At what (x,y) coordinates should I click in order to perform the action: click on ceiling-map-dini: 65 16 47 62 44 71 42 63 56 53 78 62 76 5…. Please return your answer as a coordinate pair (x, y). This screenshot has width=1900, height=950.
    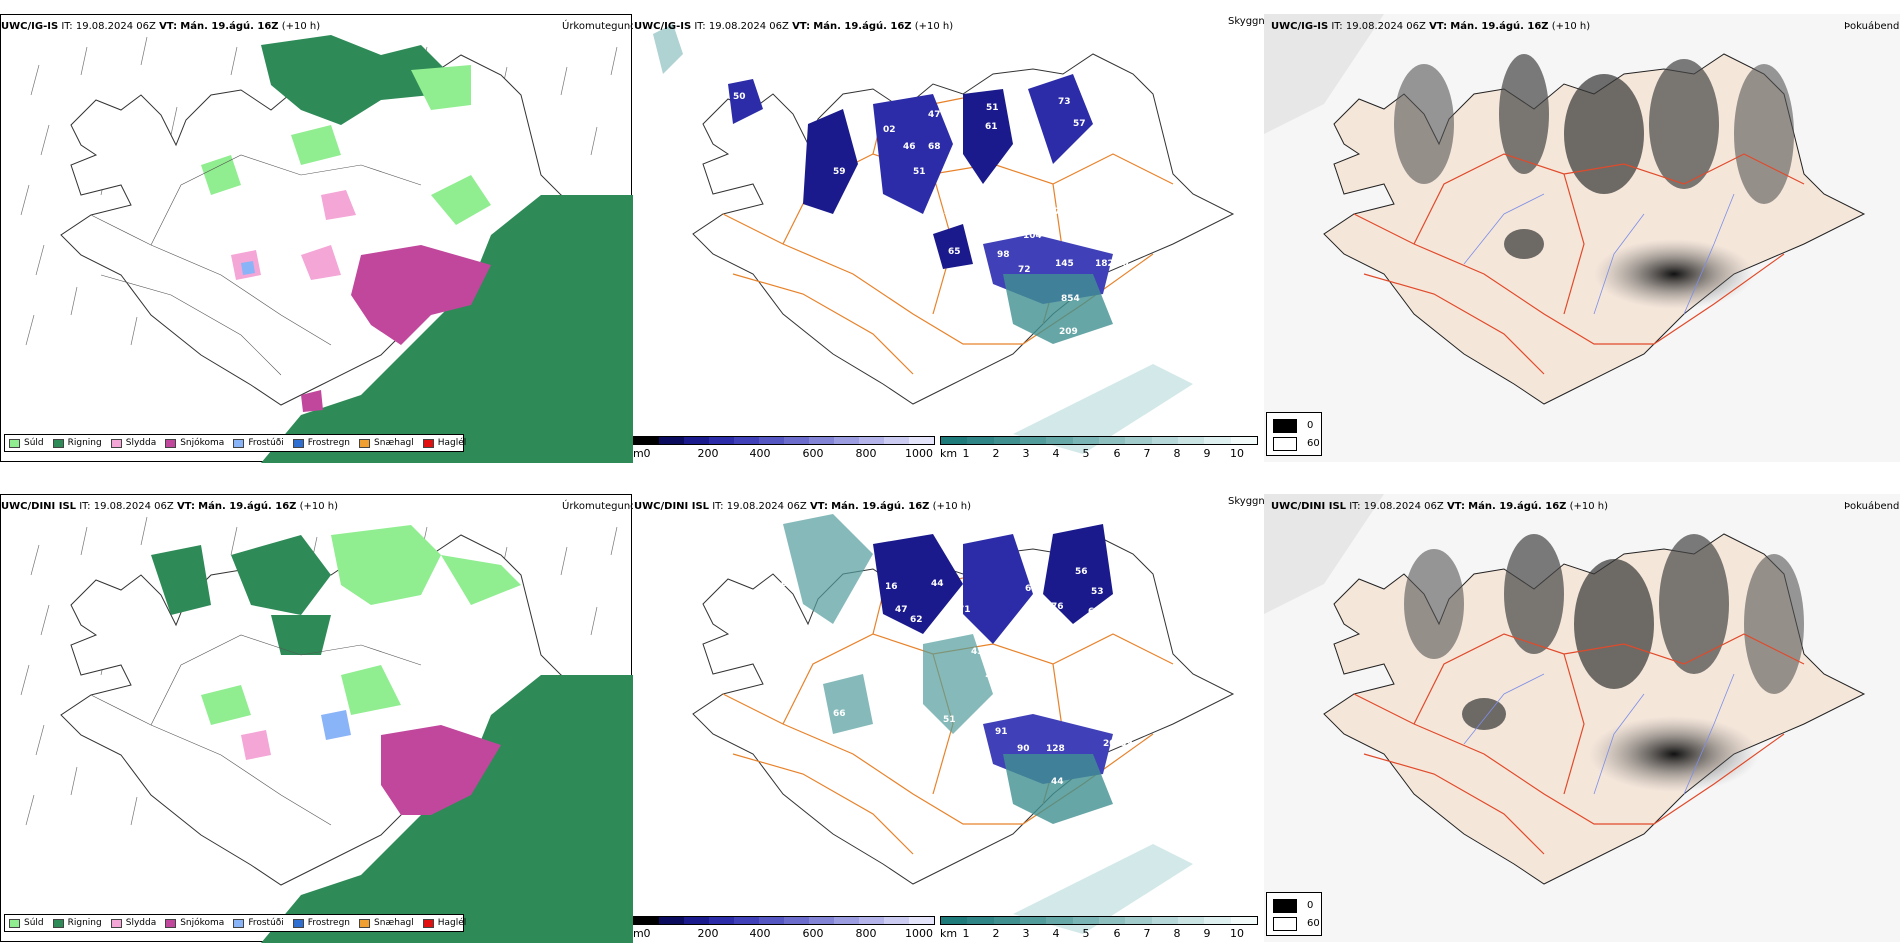
    Looking at the image, I should click on (963, 724).